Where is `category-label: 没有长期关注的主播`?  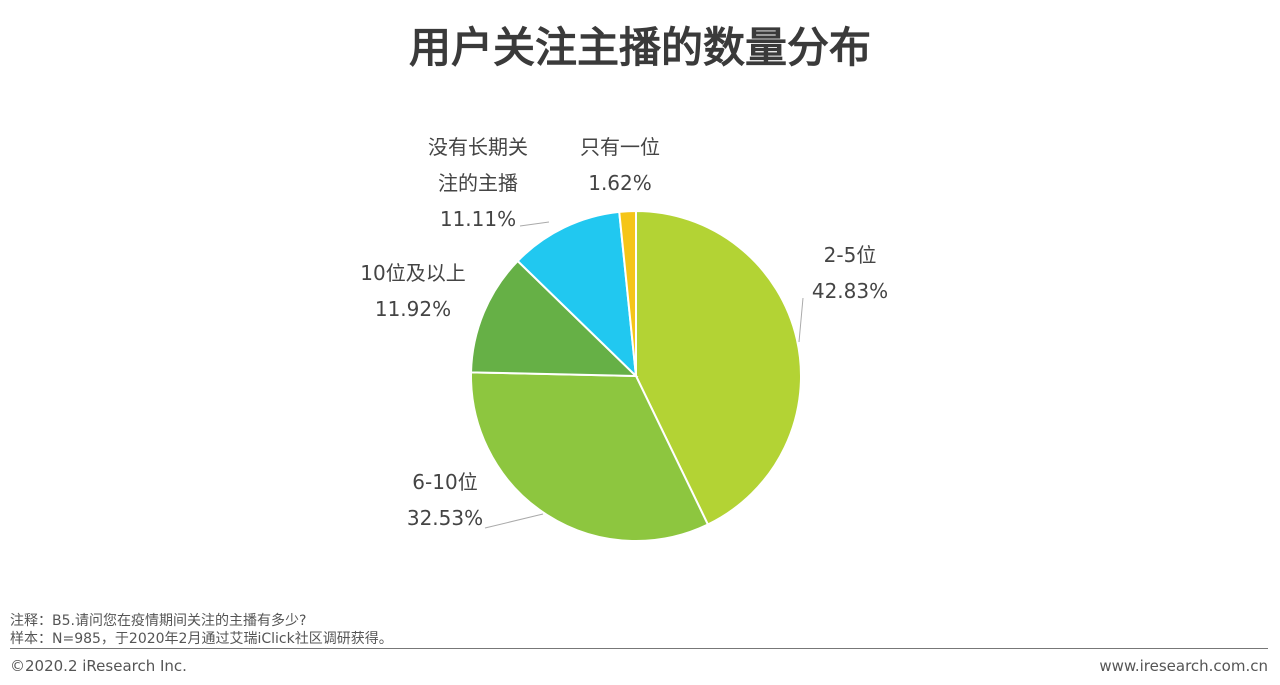 category-label: 没有长期关注的主播 is located at coordinates (478, 165).